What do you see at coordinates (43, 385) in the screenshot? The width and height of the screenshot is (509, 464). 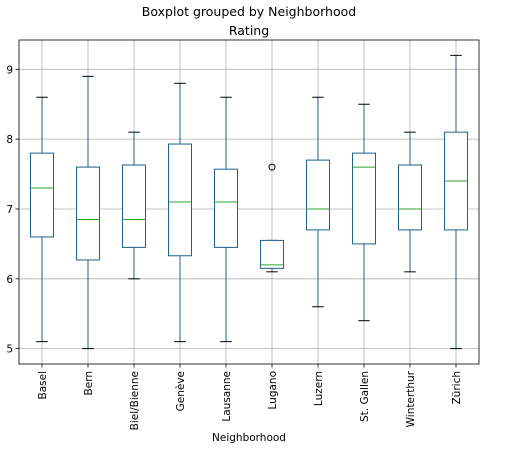 I see `x-tick-label: Basel` at bounding box center [43, 385].